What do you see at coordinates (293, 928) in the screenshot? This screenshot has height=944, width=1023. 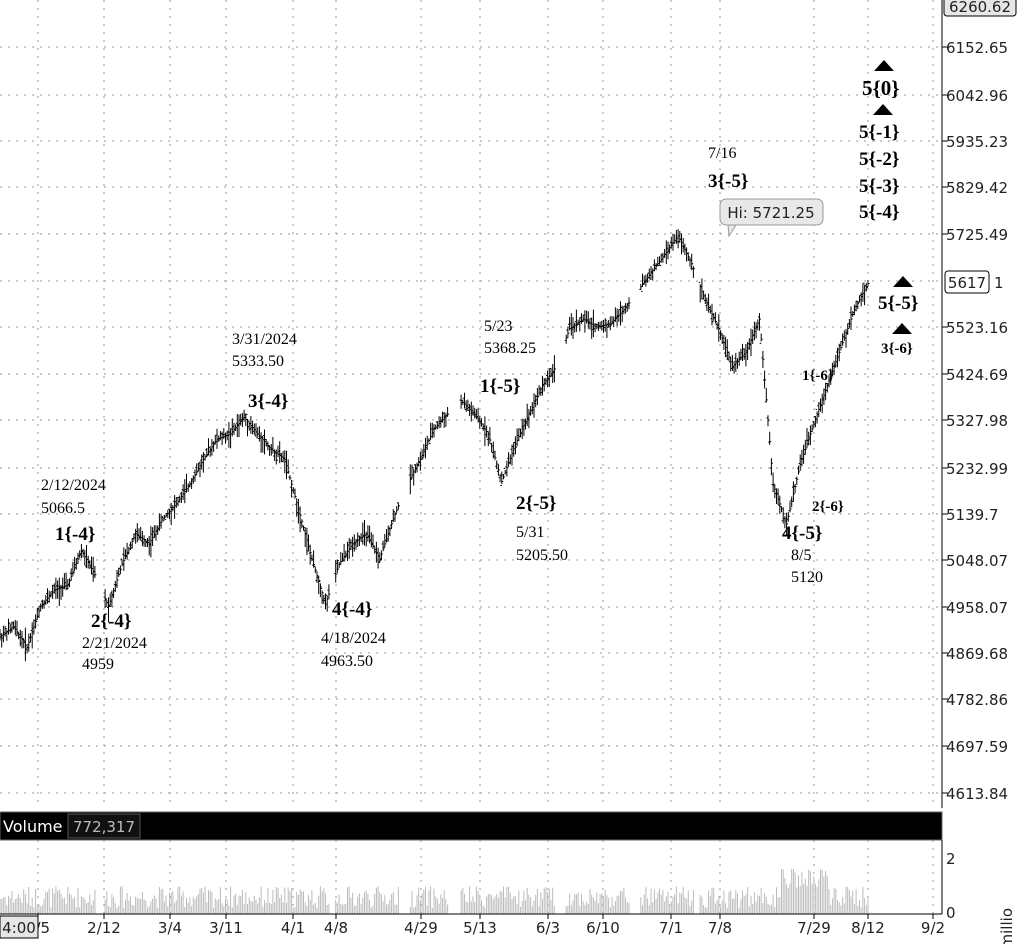 I see `date-tick-label: 4/1` at bounding box center [293, 928].